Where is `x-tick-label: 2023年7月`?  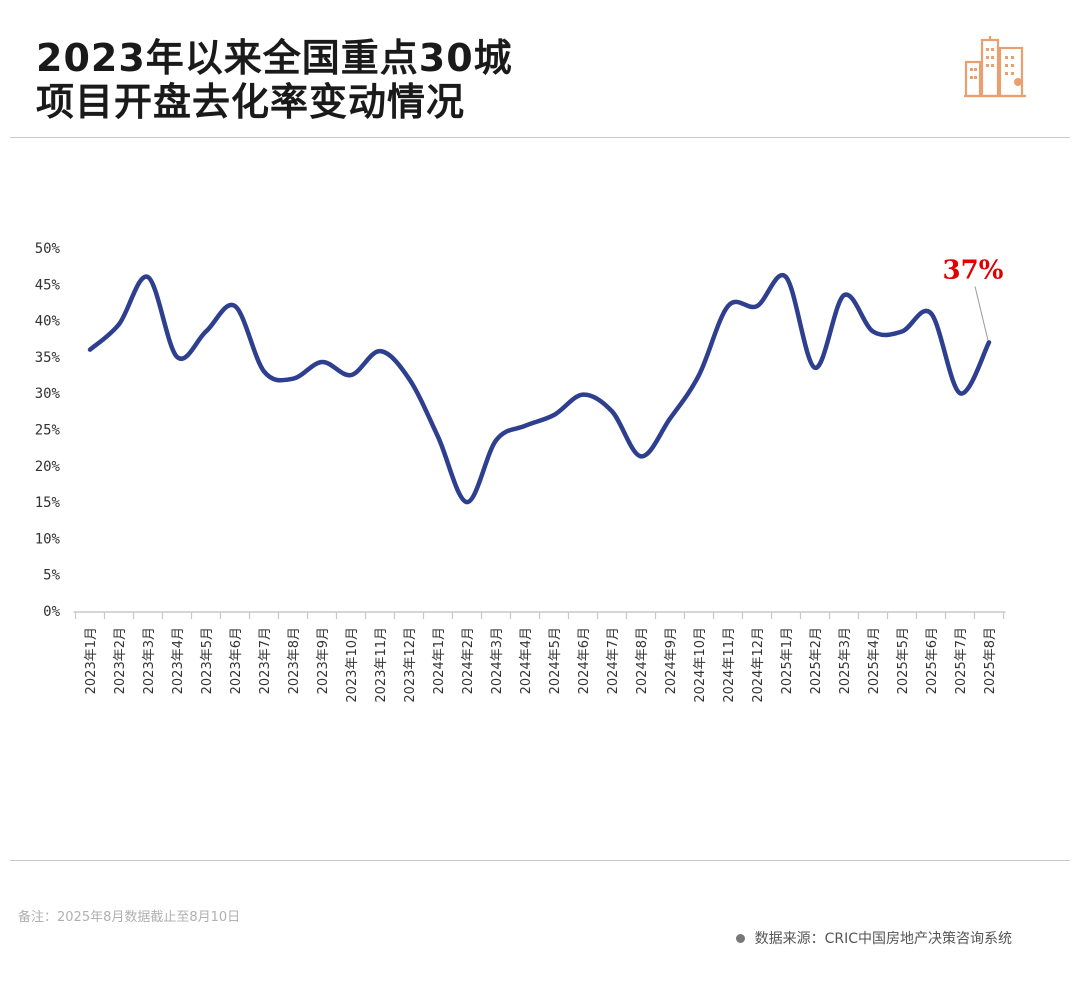
x-tick-label: 2023年7月 is located at coordinates (265, 660).